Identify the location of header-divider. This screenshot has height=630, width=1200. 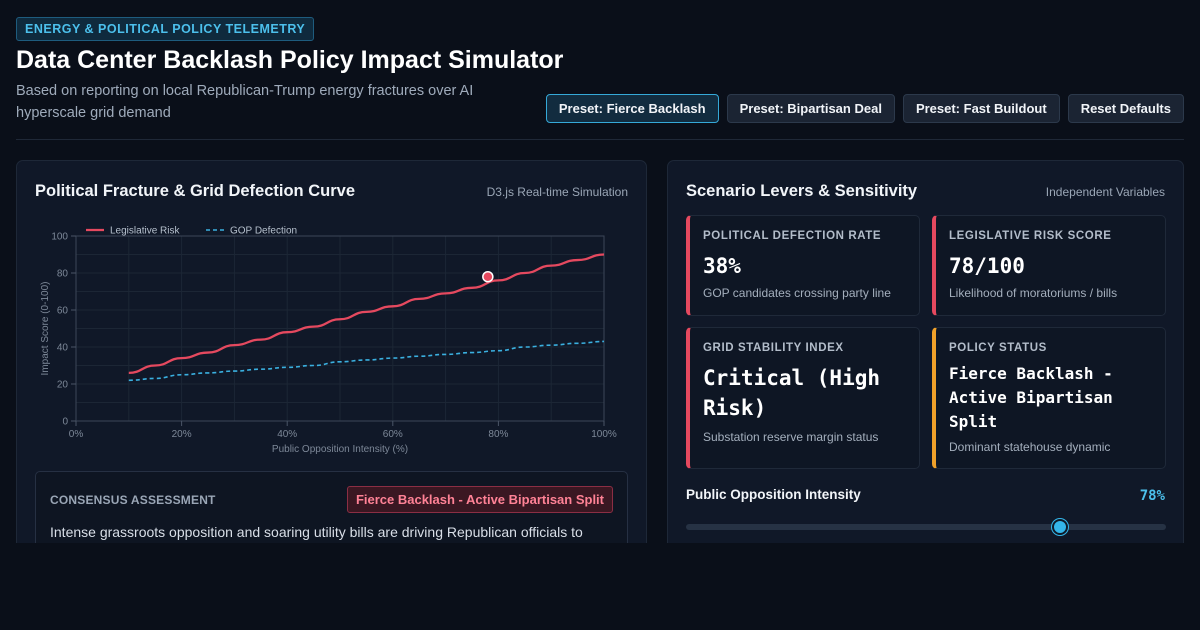
(600, 139).